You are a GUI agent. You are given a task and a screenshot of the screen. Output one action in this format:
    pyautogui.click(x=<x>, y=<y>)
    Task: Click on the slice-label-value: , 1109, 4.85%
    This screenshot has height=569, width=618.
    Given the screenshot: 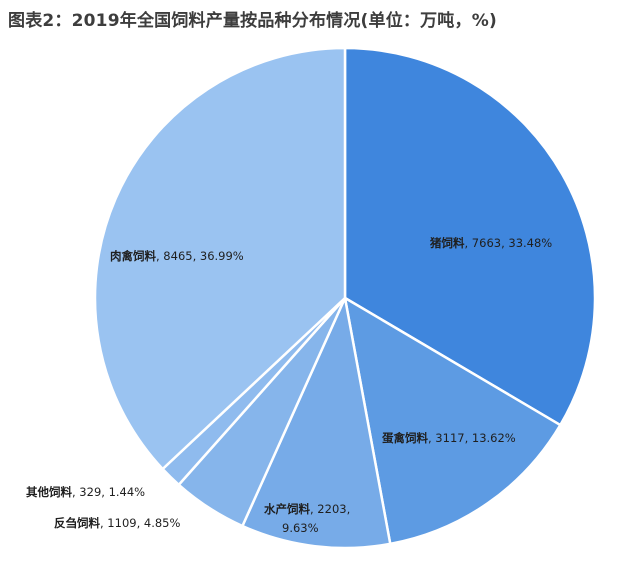 What is the action you would take?
    pyautogui.click(x=140, y=523)
    